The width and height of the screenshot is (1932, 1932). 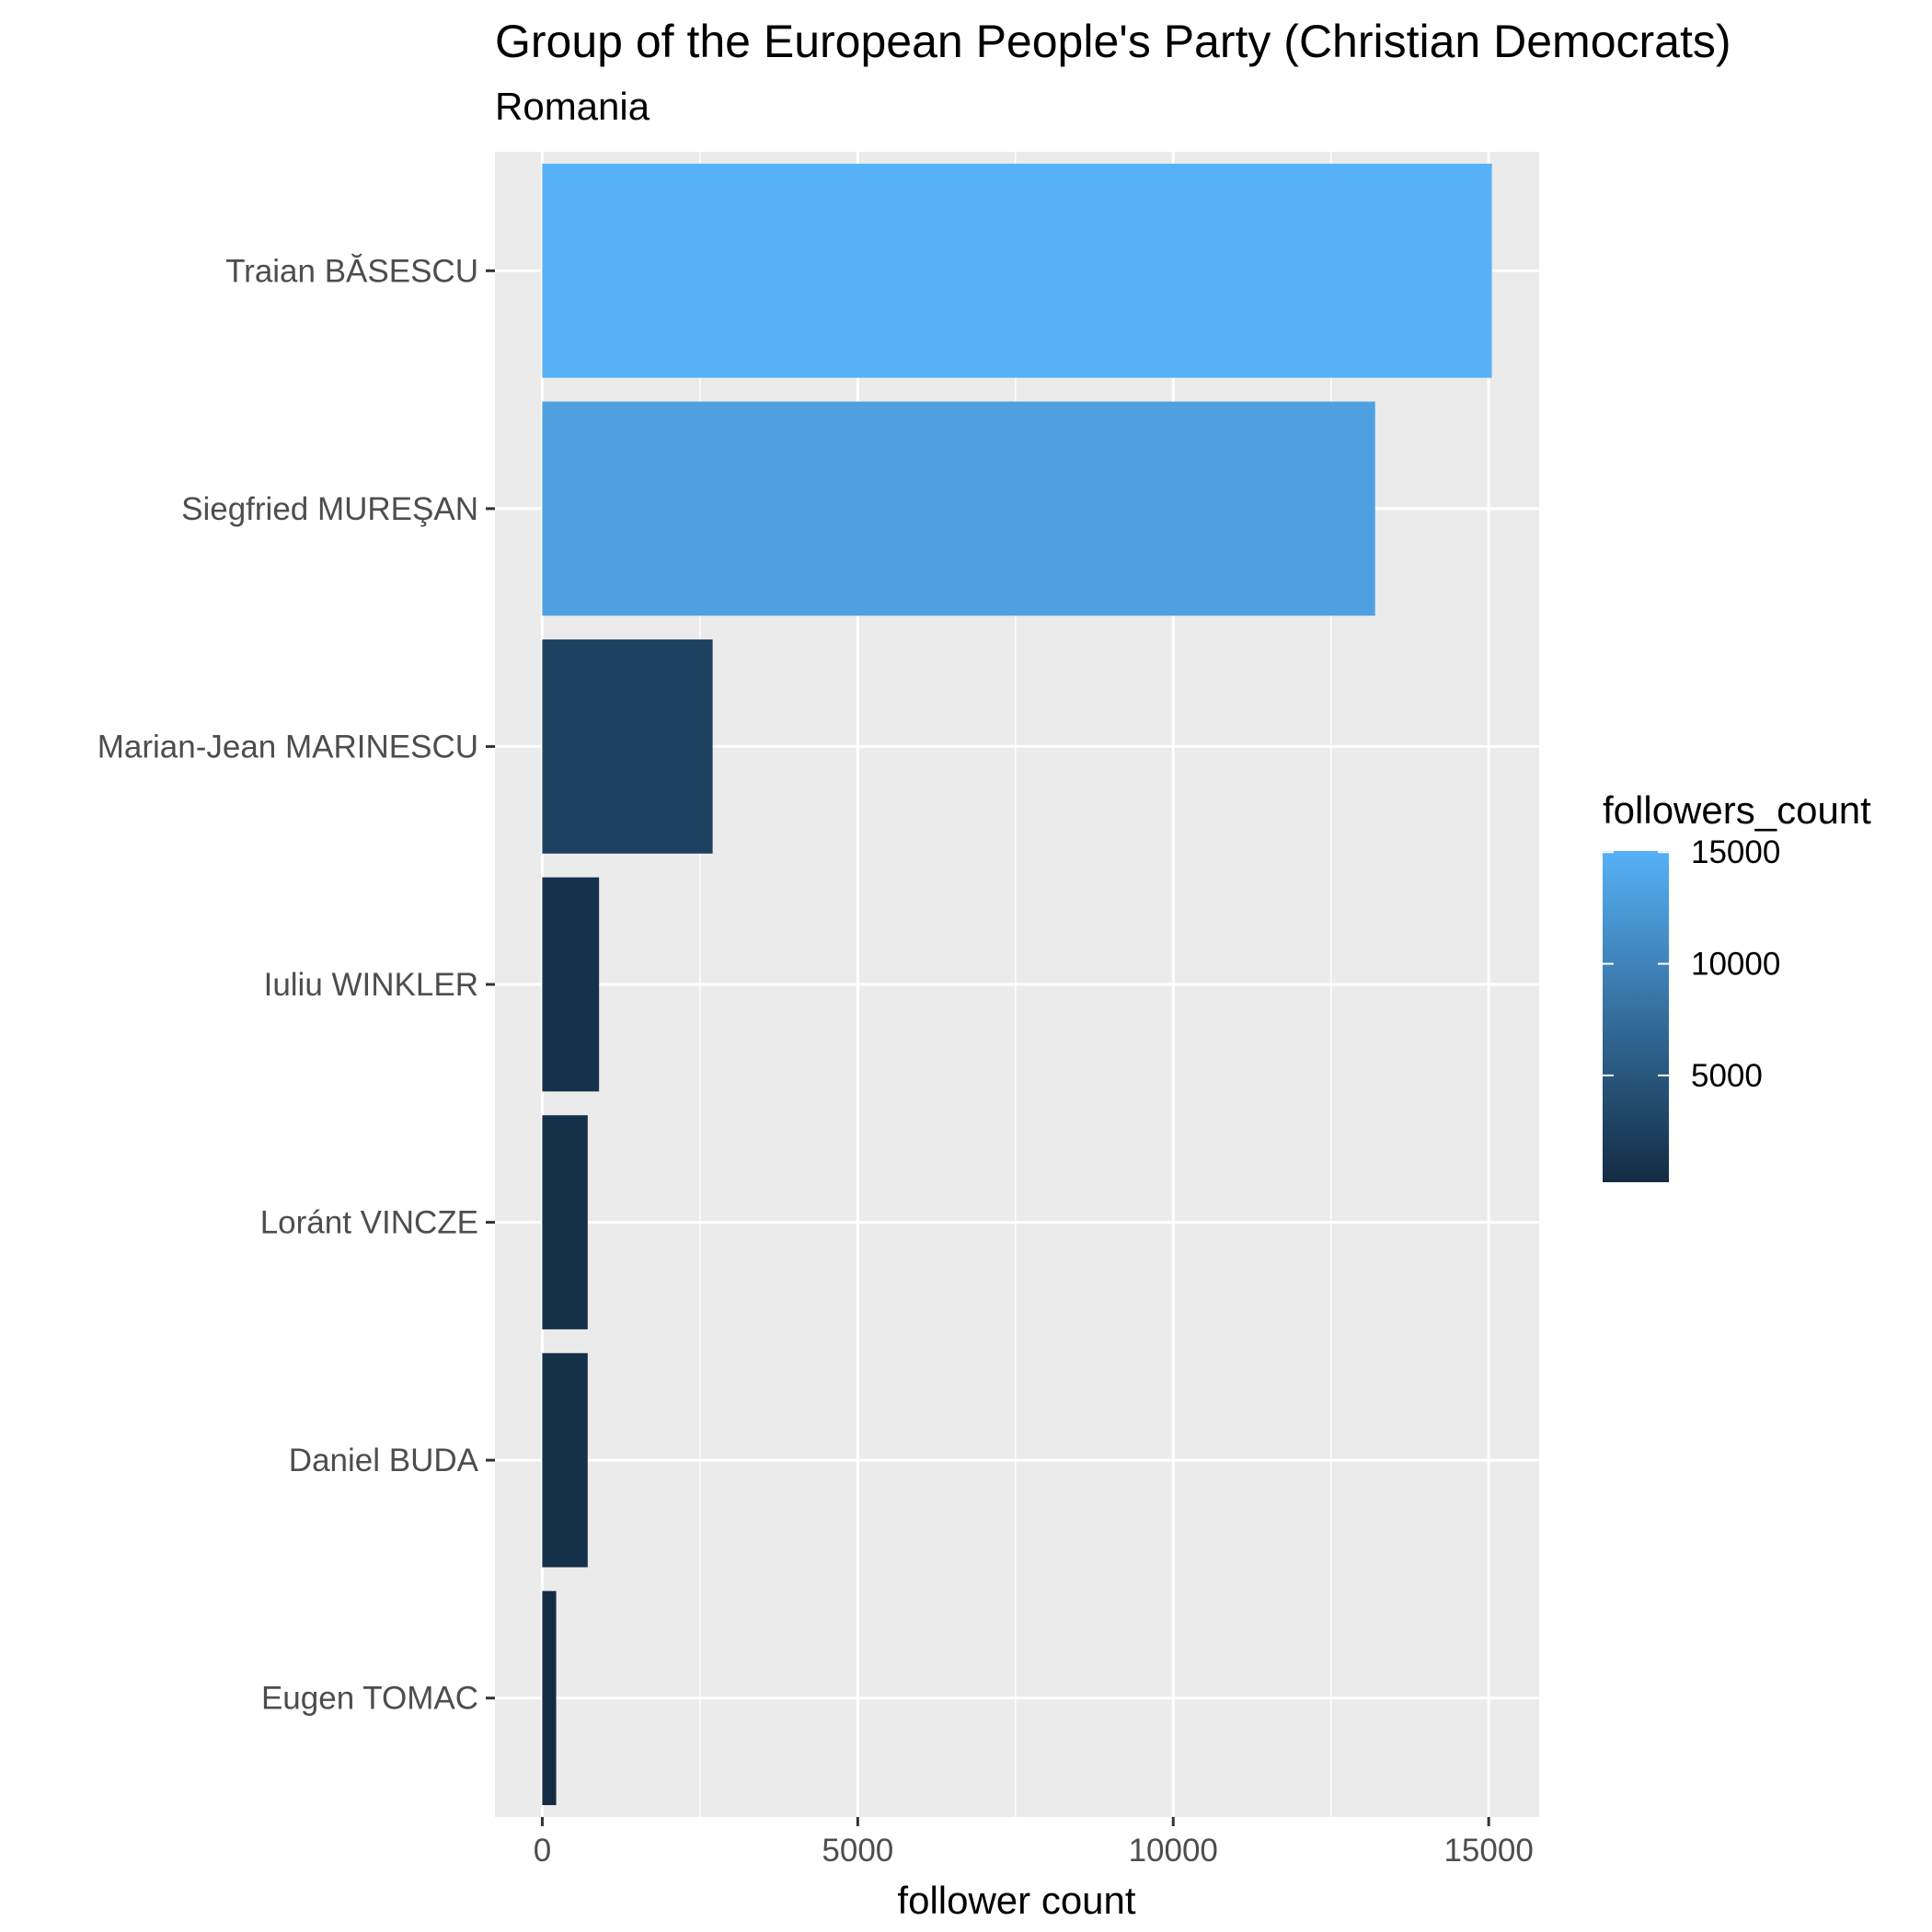 What do you see at coordinates (1735, 852) in the screenshot?
I see `legend-tick-label: 15000` at bounding box center [1735, 852].